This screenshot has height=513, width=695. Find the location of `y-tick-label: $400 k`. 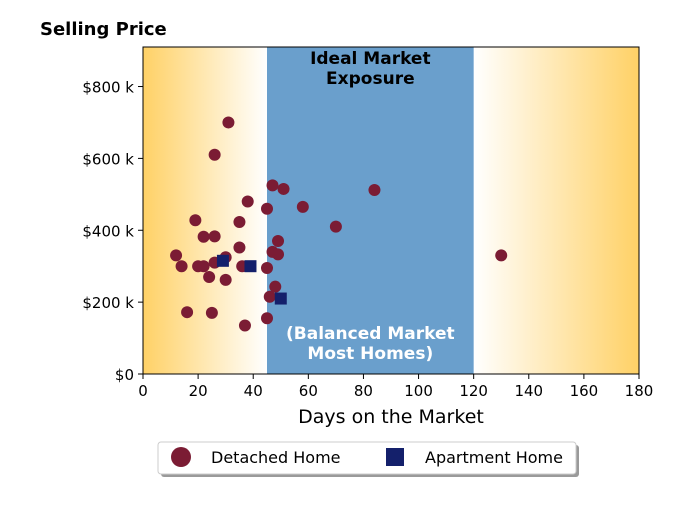

y-tick-label: $400 k is located at coordinates (108, 231).